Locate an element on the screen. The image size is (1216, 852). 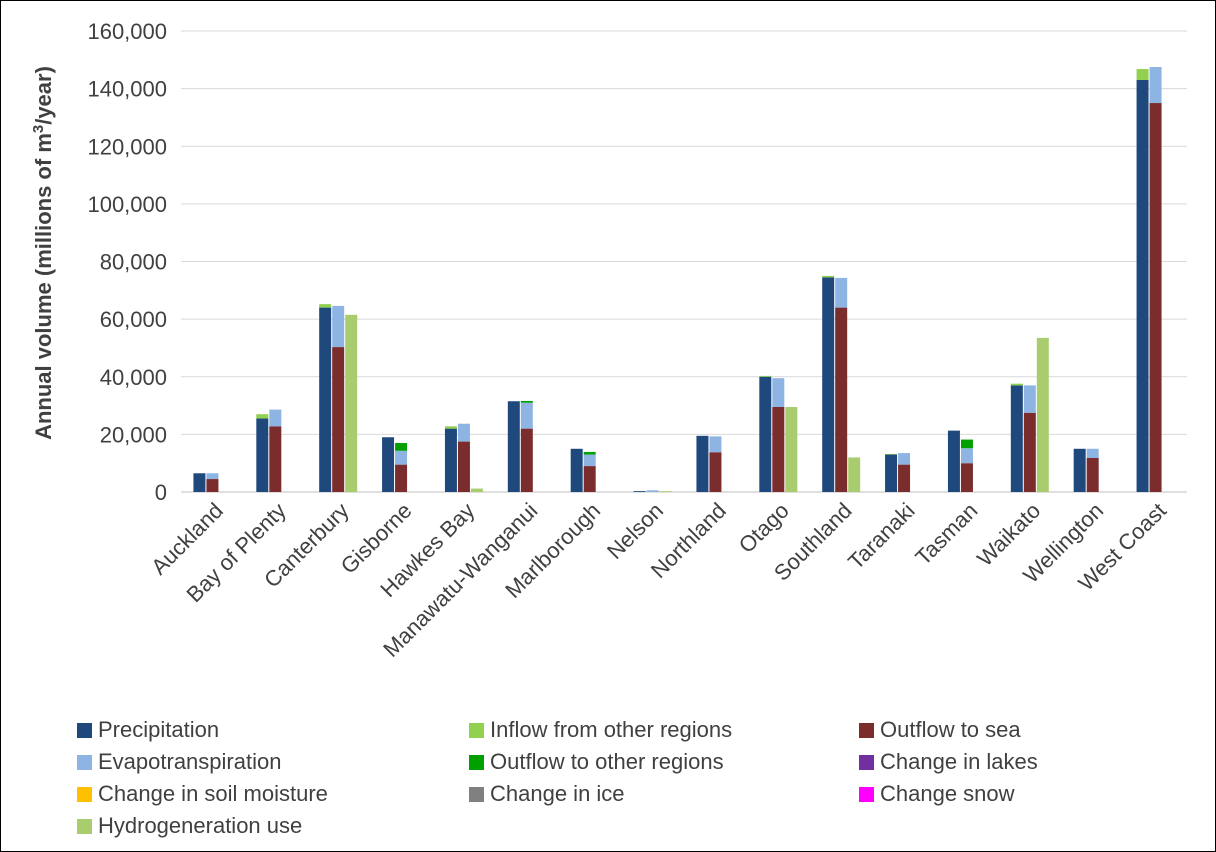
y-axis-title-main: Annual volume (millions of m is located at coordinates (43, 286).